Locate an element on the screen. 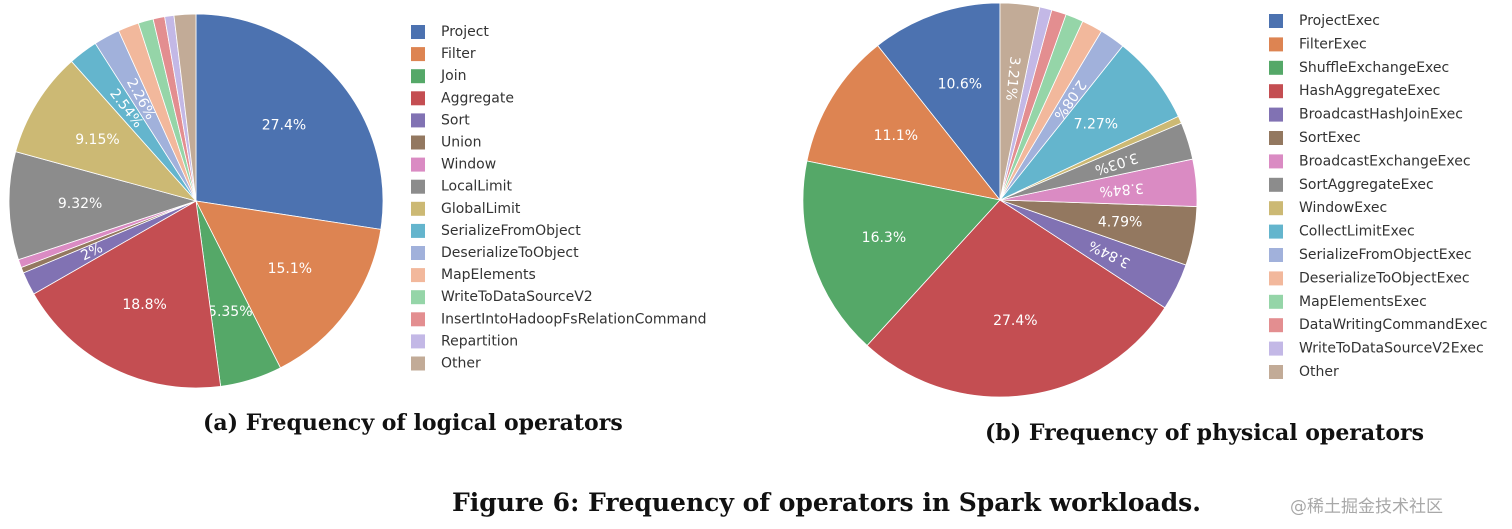 The image size is (1512, 529). legend-swatch-data-writing-command-exec is located at coordinates (1276, 325).